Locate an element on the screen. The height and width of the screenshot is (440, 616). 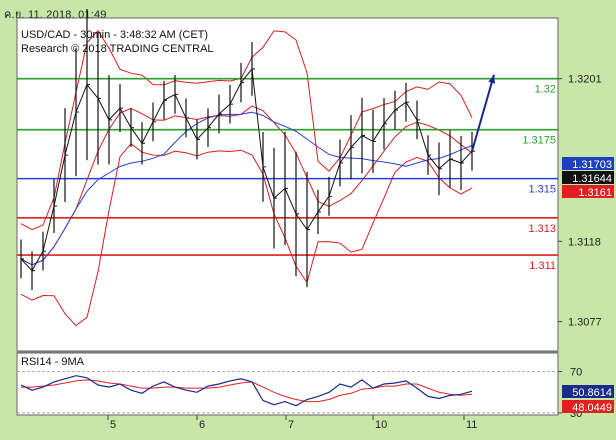
price-tick-label: 1.3118 is located at coordinates (584, 242).